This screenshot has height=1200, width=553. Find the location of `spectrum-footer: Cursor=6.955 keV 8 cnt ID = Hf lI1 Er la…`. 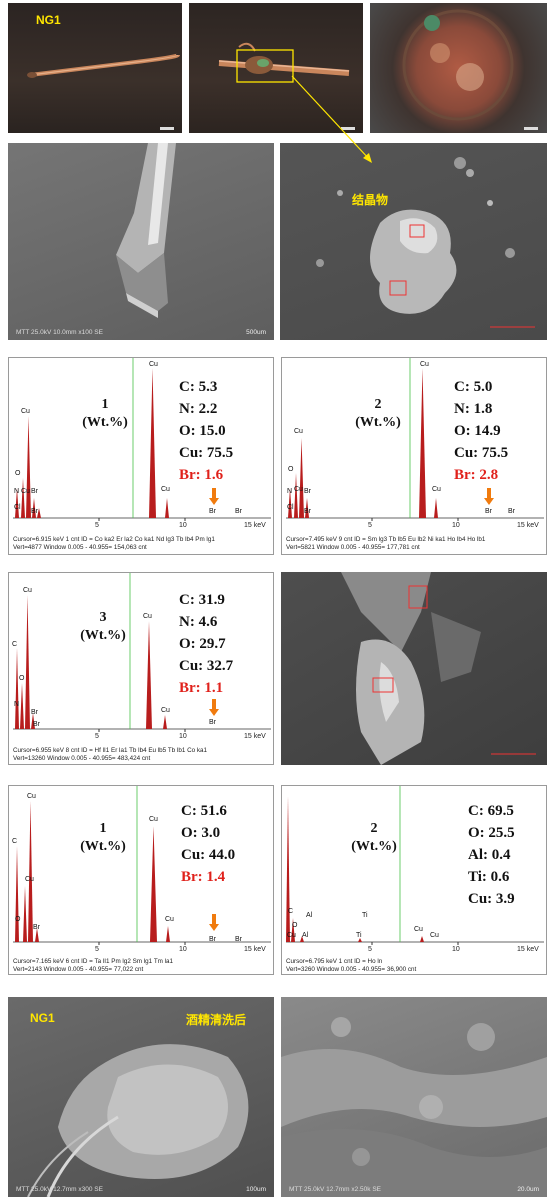

spectrum-footer: Cursor=6.955 keV 8 cnt ID = Hf lI1 Er la… is located at coordinates (110, 750).